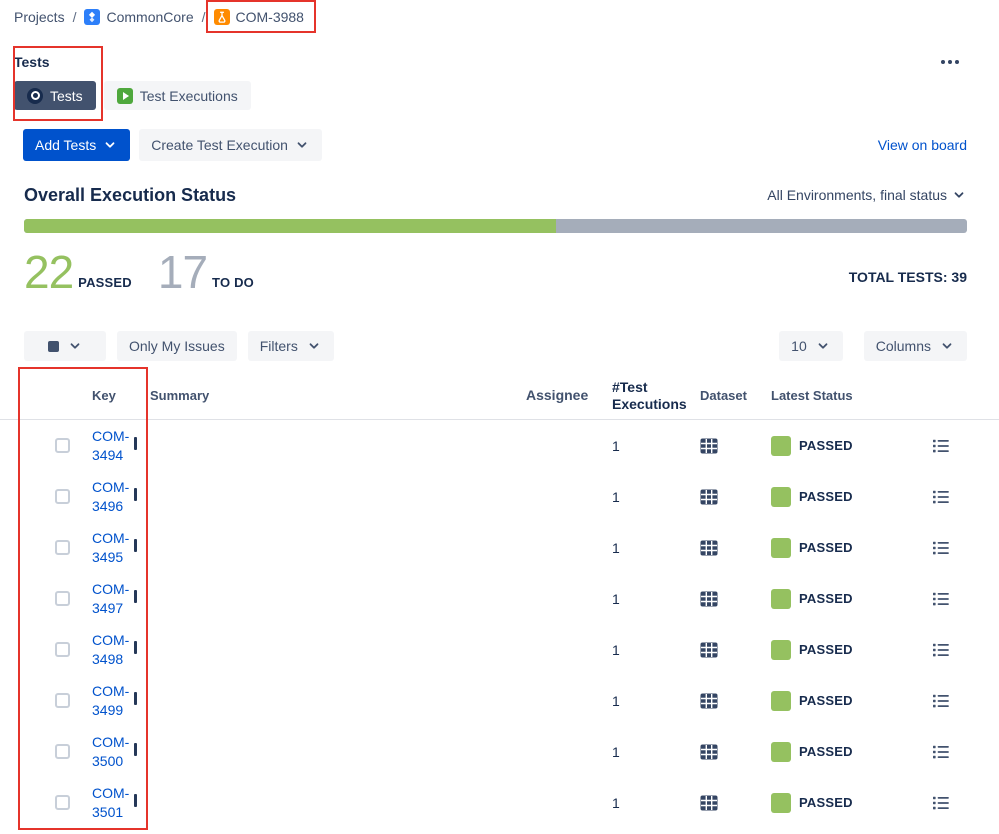 The image size is (999, 834). What do you see at coordinates (557, 395) in the screenshot?
I see `table-header-cell-assignee: Assignee` at bounding box center [557, 395].